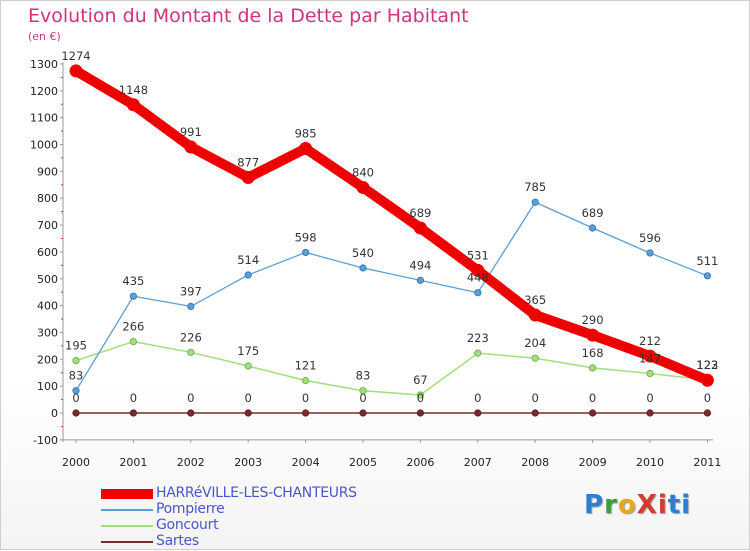 This screenshot has width=750, height=551. What do you see at coordinates (535, 187) in the screenshot?
I see `data-label: 785` at bounding box center [535, 187].